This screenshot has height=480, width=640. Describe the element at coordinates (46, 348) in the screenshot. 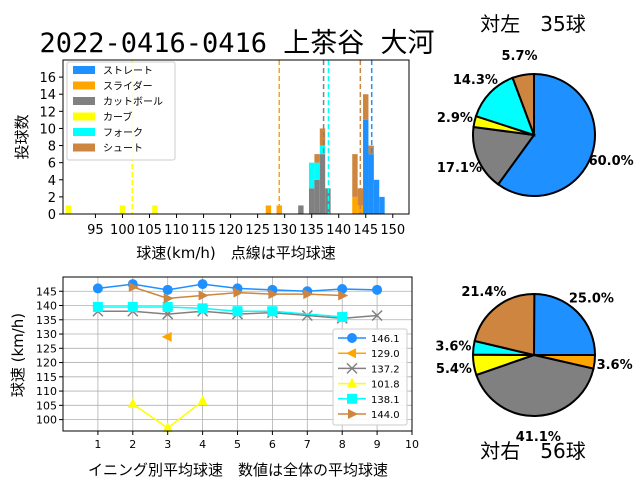

I see `y-tick-label: 125` at that location.